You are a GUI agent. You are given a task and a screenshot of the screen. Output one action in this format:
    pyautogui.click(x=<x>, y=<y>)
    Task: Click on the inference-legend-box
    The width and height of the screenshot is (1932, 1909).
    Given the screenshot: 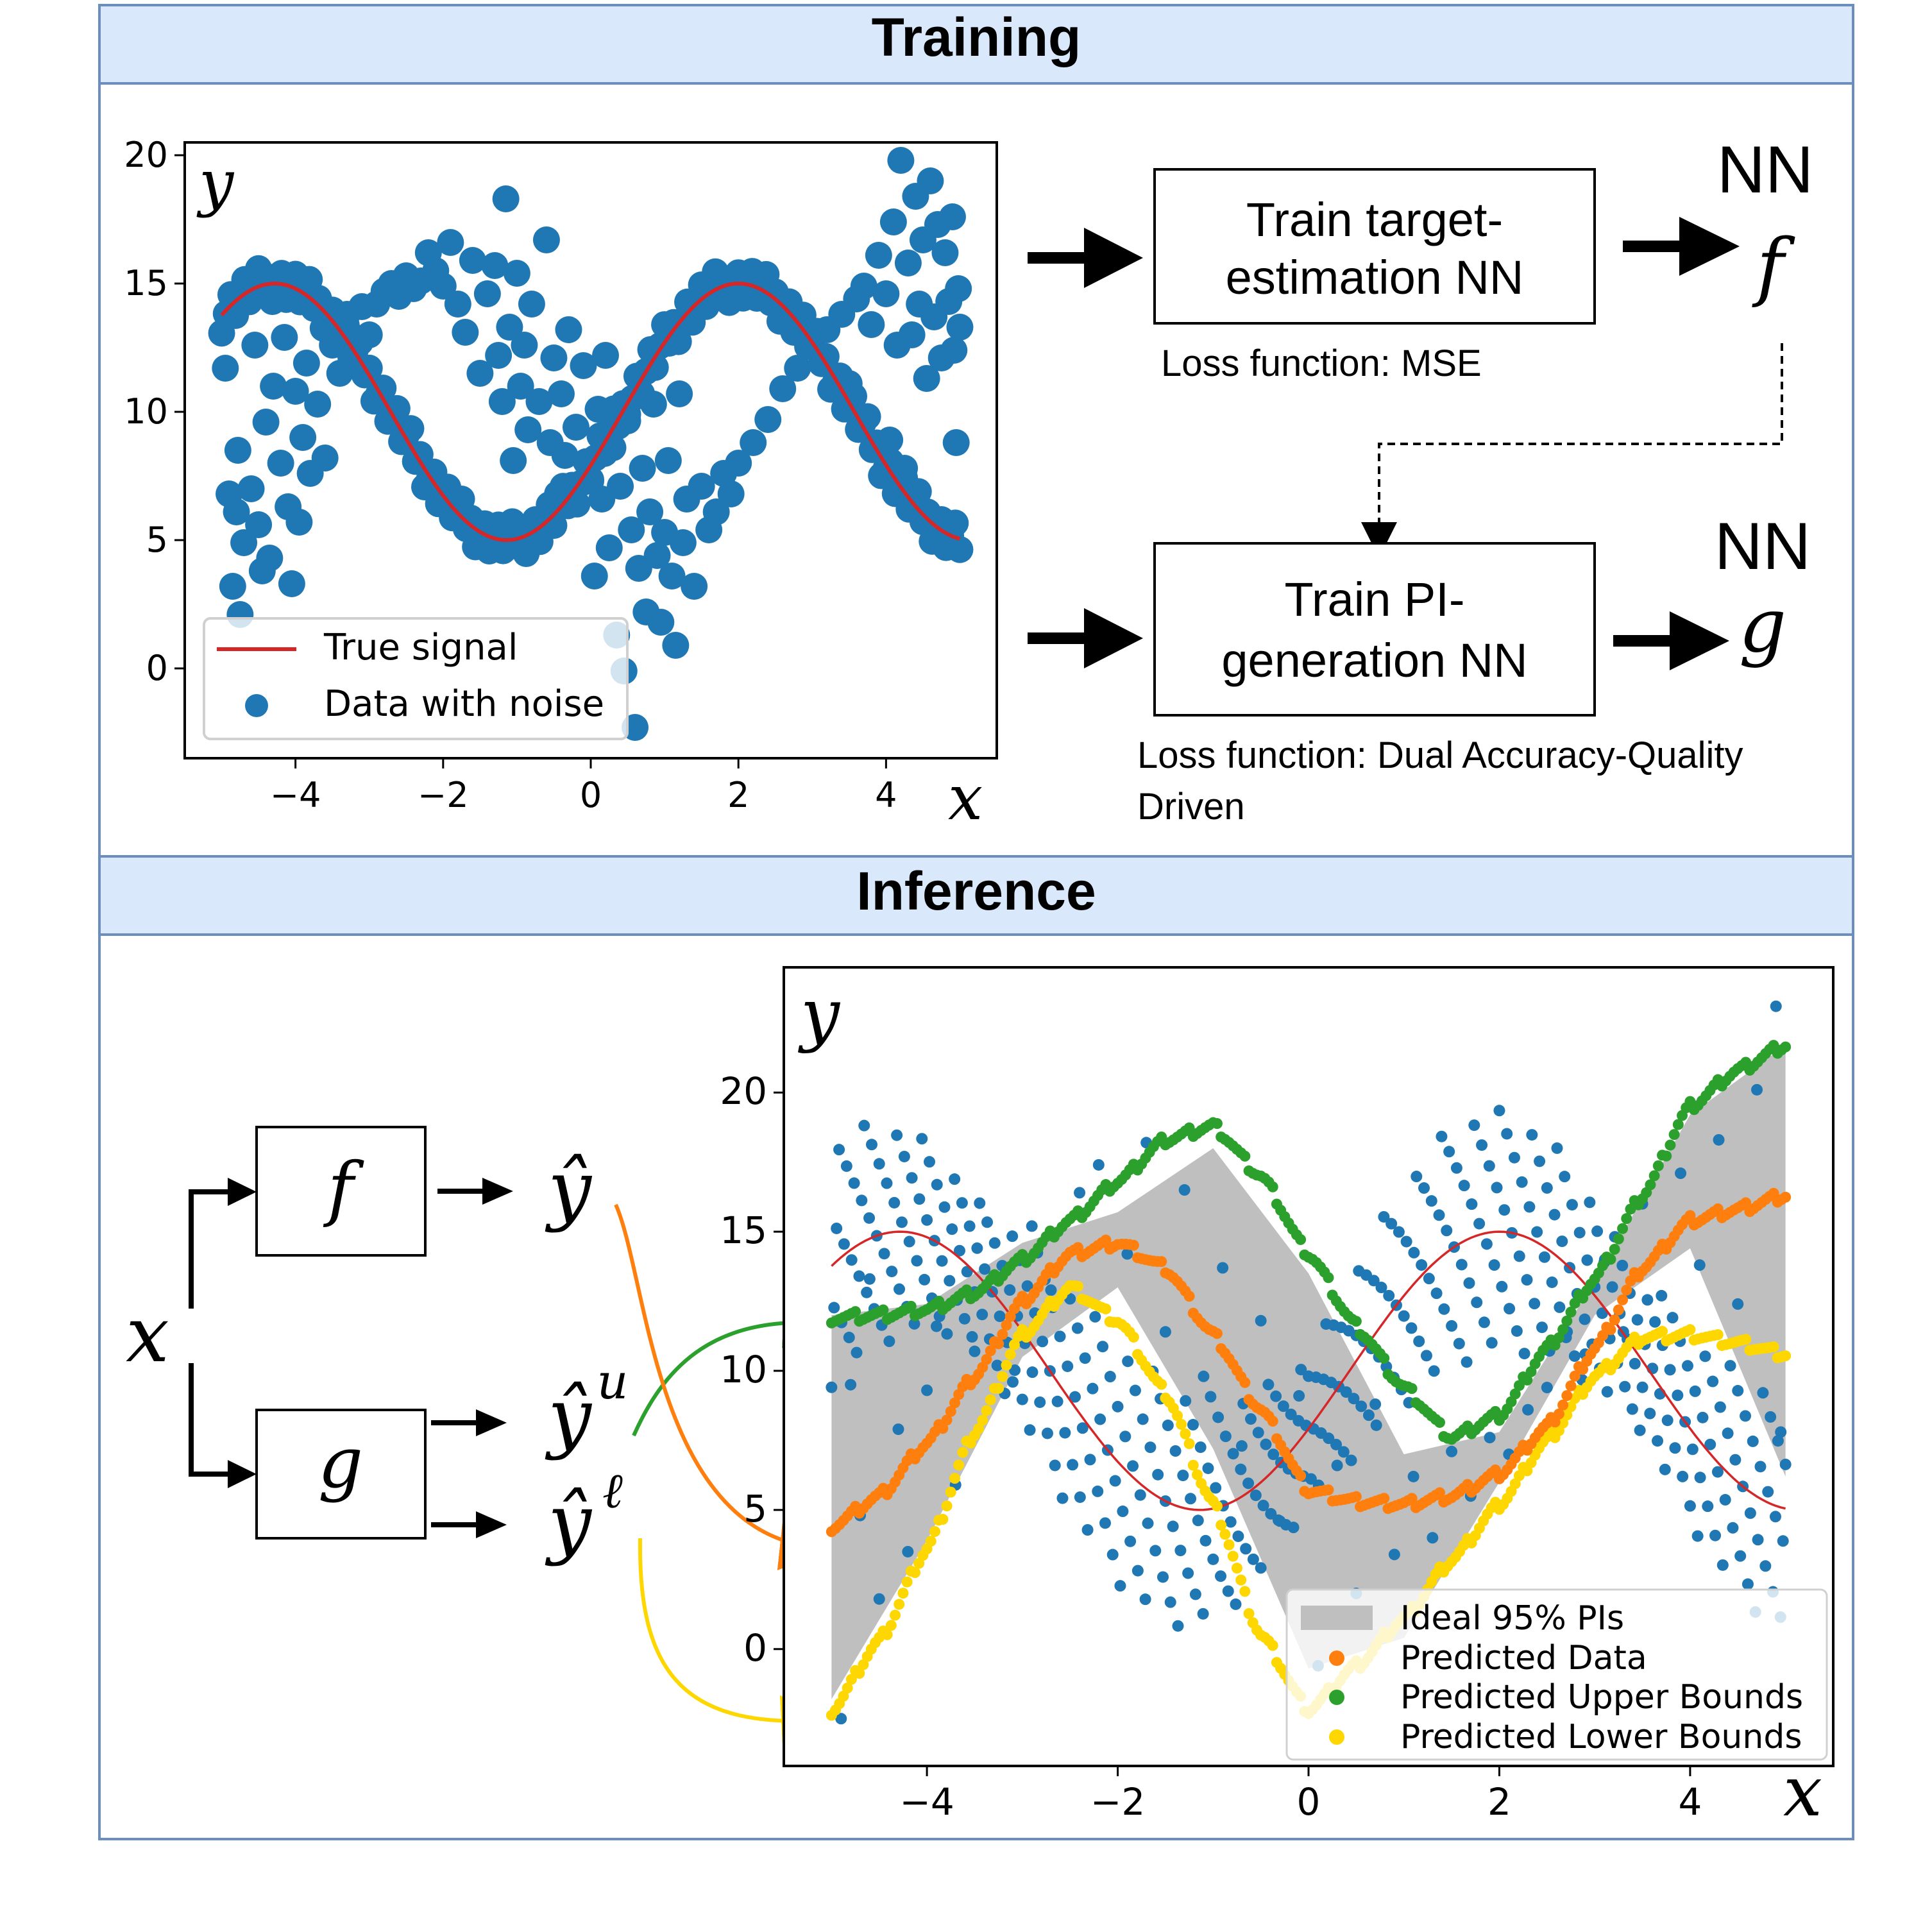 What is the action you would take?
    pyautogui.click(x=1556, y=1674)
    